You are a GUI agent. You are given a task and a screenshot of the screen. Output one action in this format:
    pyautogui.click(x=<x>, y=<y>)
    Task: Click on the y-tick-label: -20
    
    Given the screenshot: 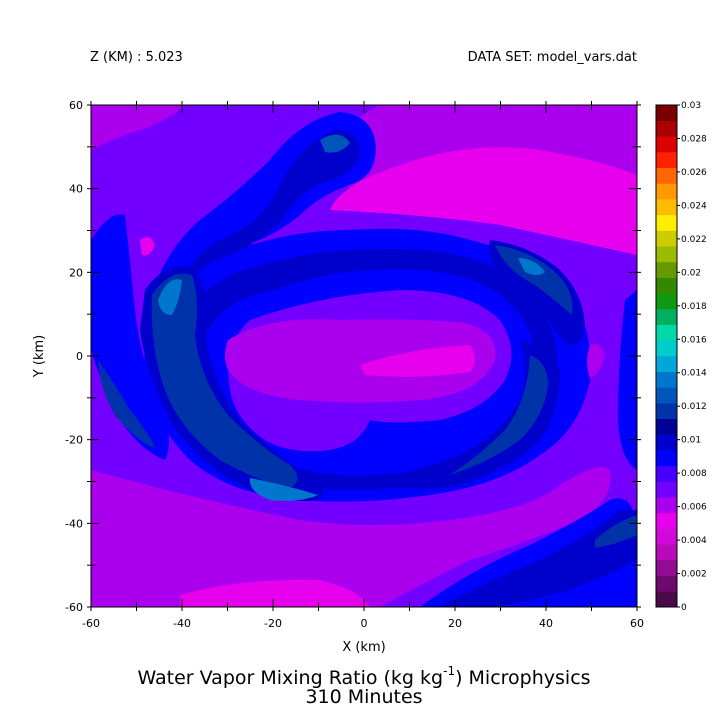 What is the action you would take?
    pyautogui.click(x=74, y=440)
    